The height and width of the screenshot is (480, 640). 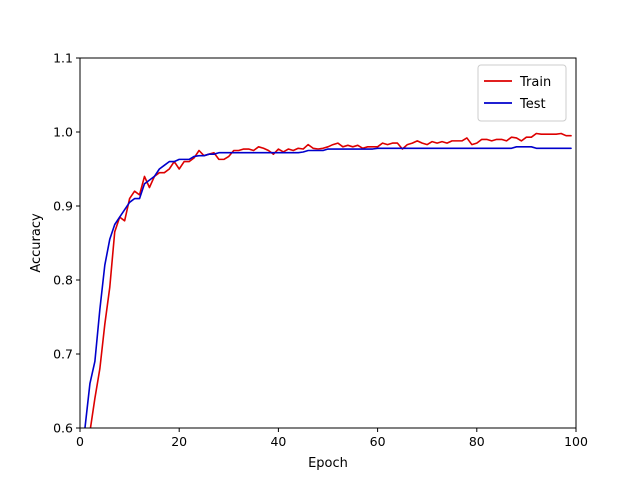 I want to click on x-tick-label: 20, so click(x=179, y=441).